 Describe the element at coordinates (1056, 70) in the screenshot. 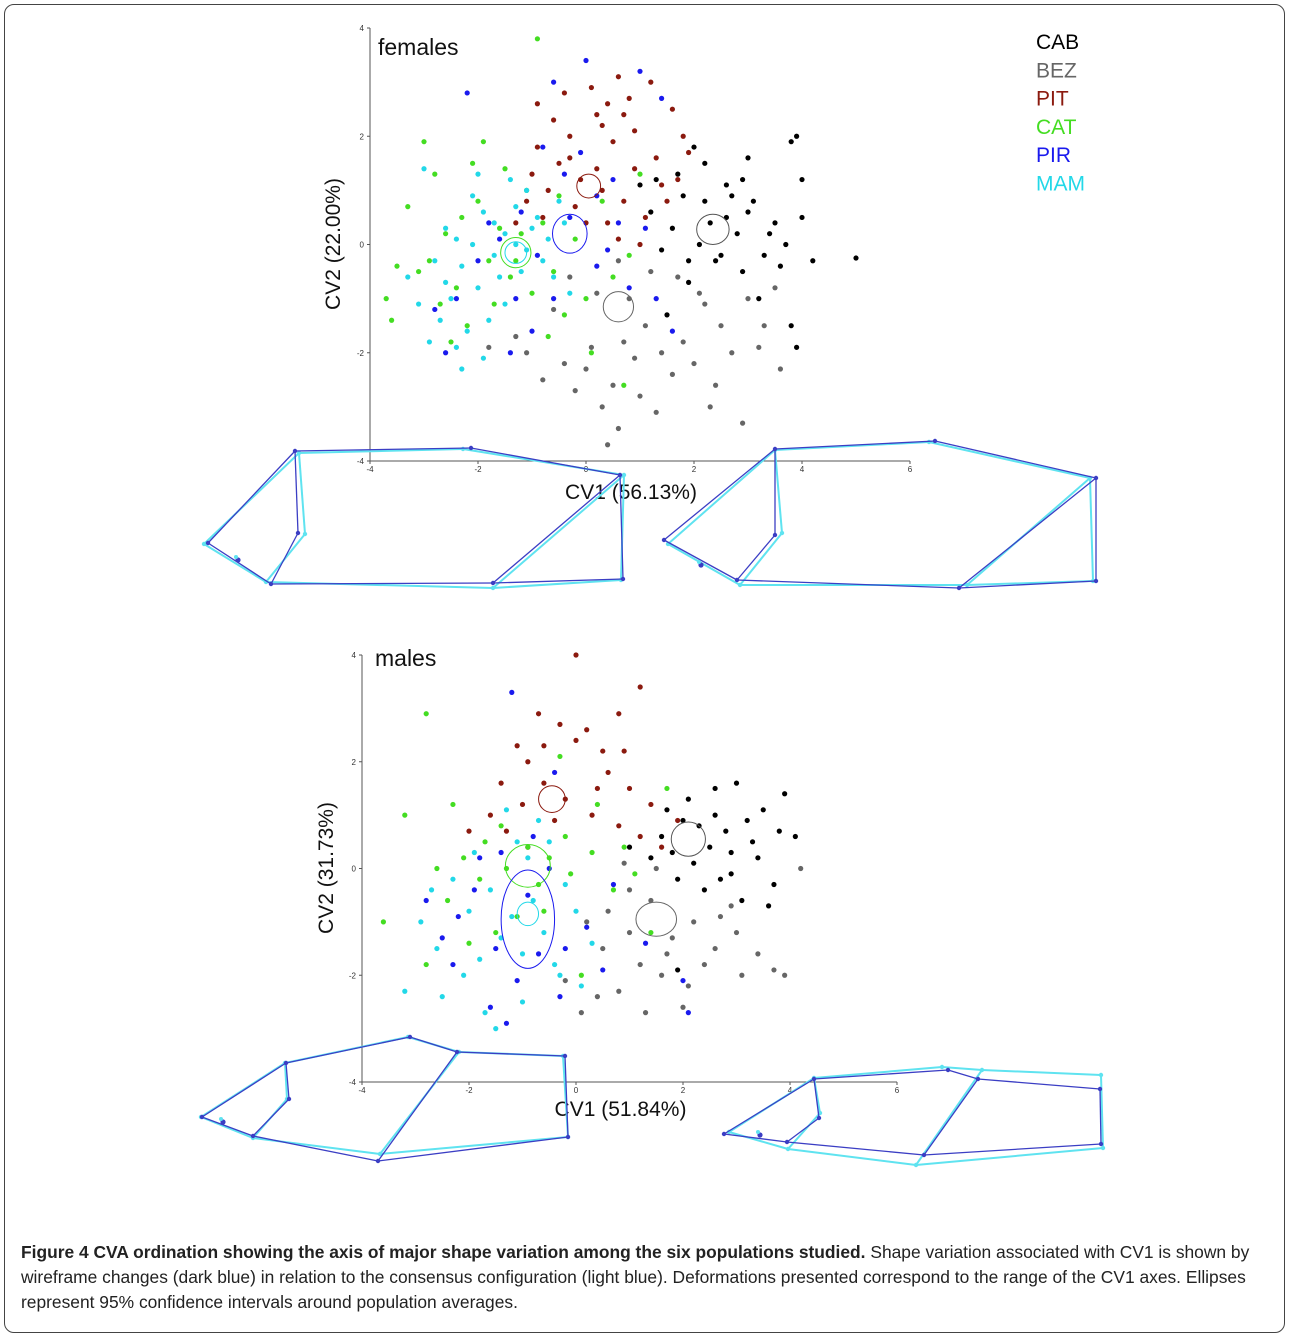

I see `legend-entry-bez: BEZ` at that location.